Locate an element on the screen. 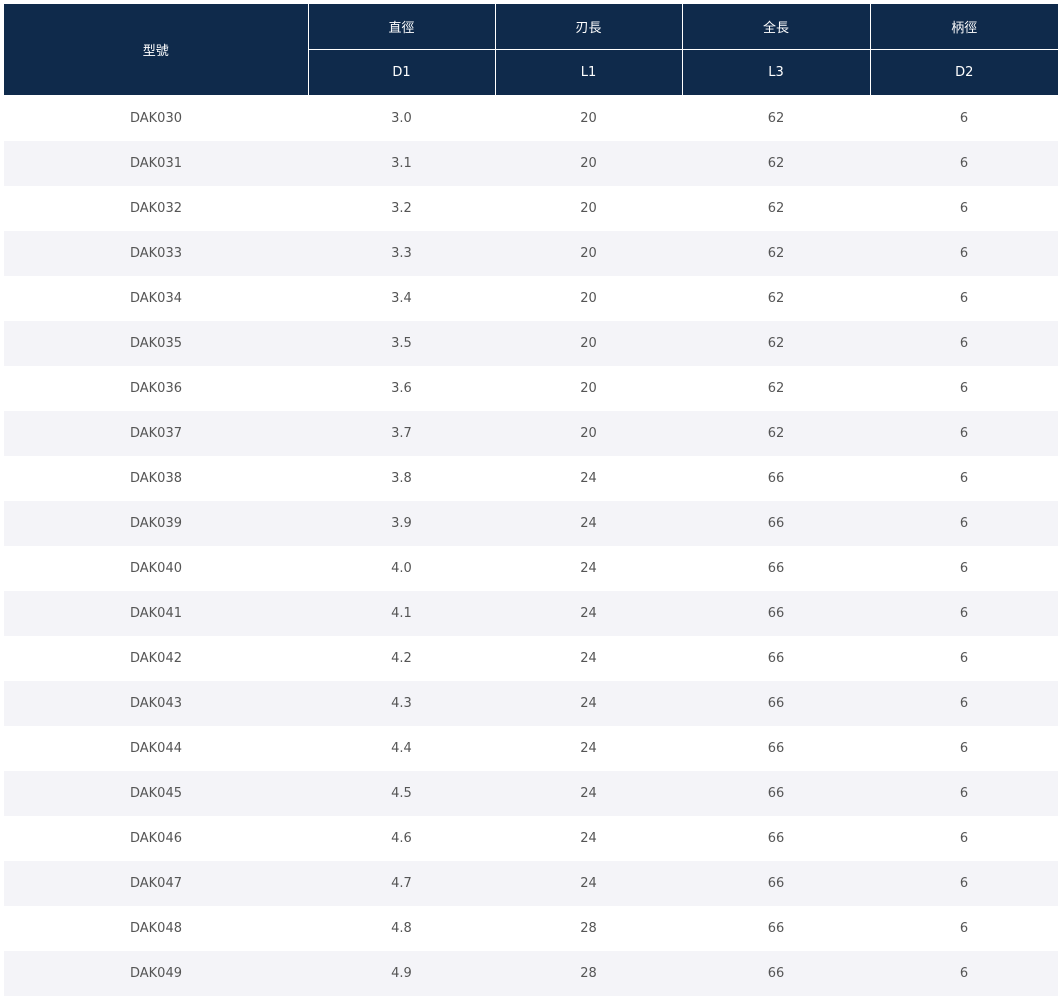 This screenshot has height=999, width=1061. header-row: D1 L1 L3 D2 is located at coordinates (531, 72).